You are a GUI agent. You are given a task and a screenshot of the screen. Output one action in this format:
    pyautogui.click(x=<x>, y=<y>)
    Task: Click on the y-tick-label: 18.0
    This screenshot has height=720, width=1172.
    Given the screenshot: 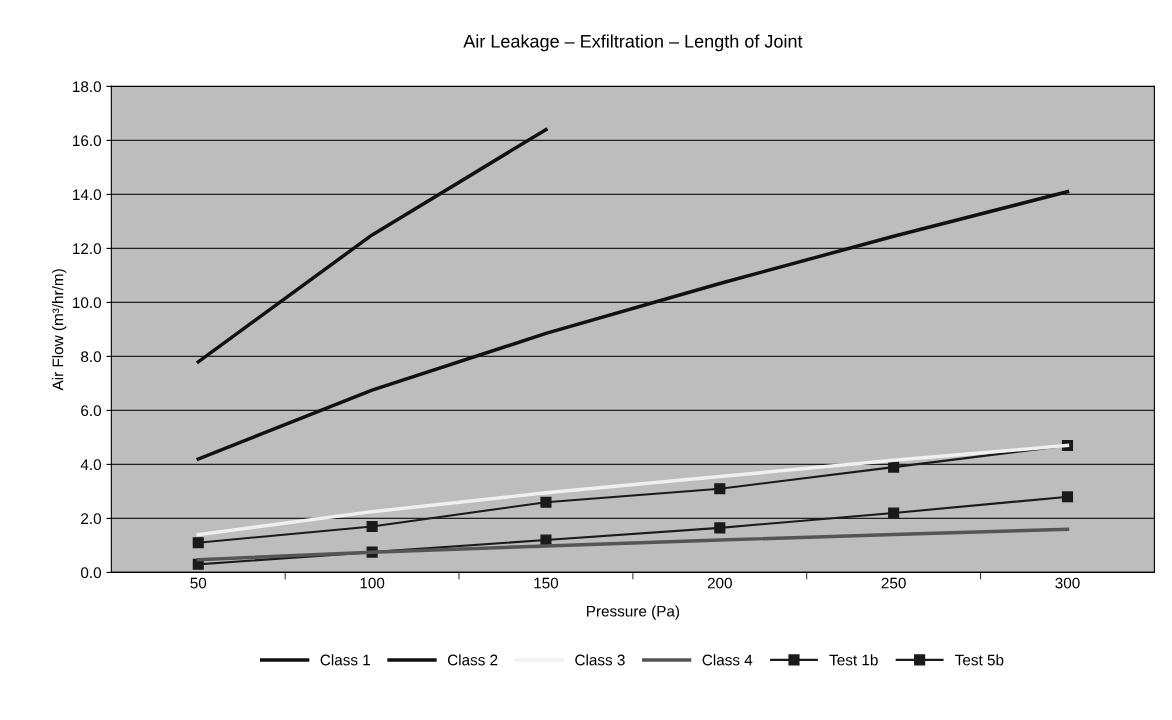 What is the action you would take?
    pyautogui.click(x=87, y=87)
    